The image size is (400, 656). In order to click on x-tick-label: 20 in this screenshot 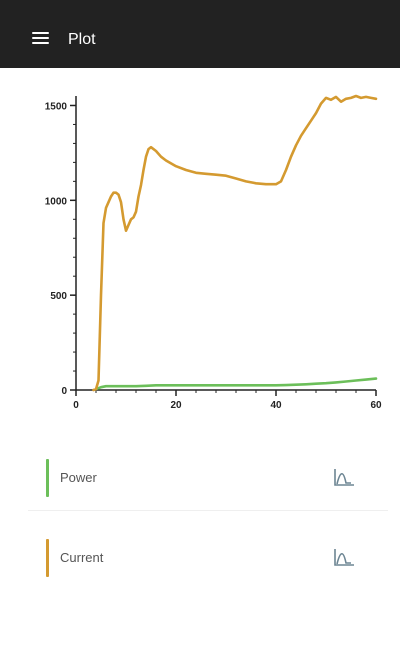, I will do `click(176, 405)`.